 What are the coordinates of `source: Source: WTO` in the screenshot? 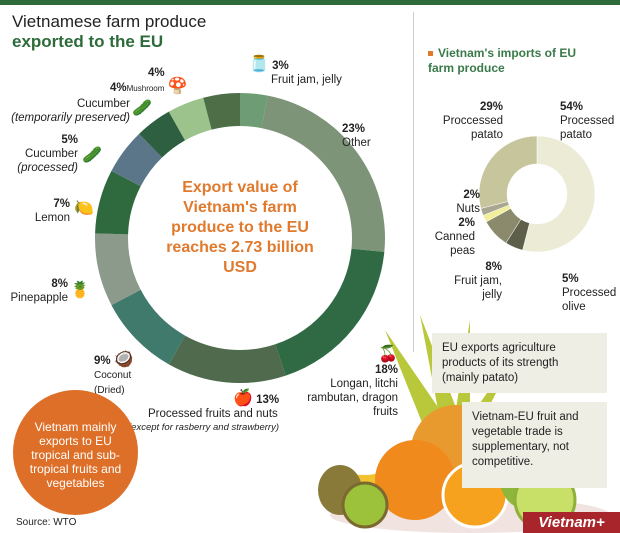 It's located at (46, 522).